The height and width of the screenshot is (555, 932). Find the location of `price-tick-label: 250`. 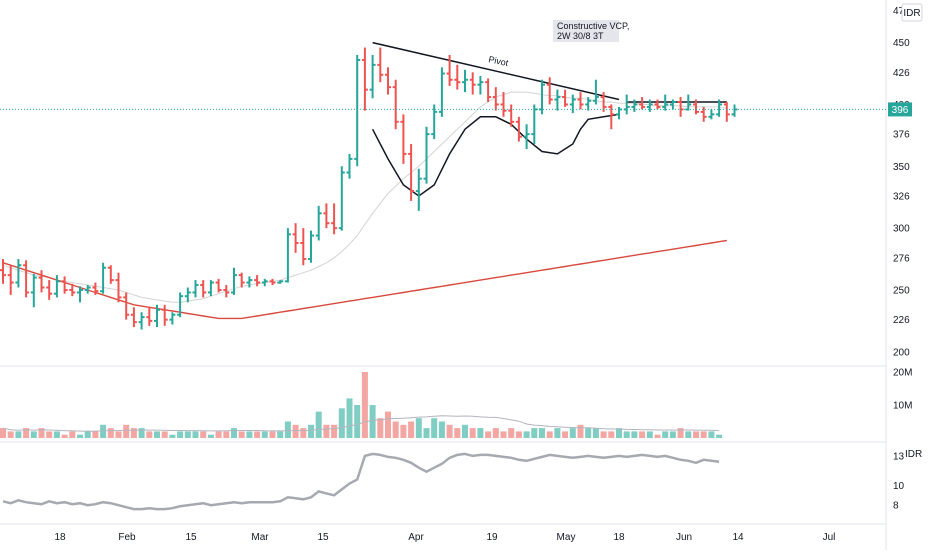

price-tick-label: 250 is located at coordinates (901, 290).